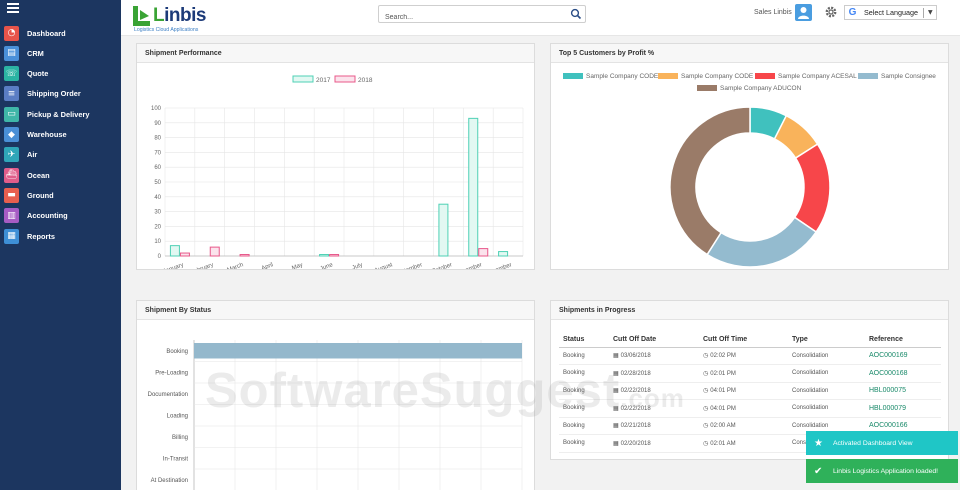 This screenshot has height=490, width=960. What do you see at coordinates (635, 356) in the screenshot?
I see `cell-value: 03/06/2018` at bounding box center [635, 356].